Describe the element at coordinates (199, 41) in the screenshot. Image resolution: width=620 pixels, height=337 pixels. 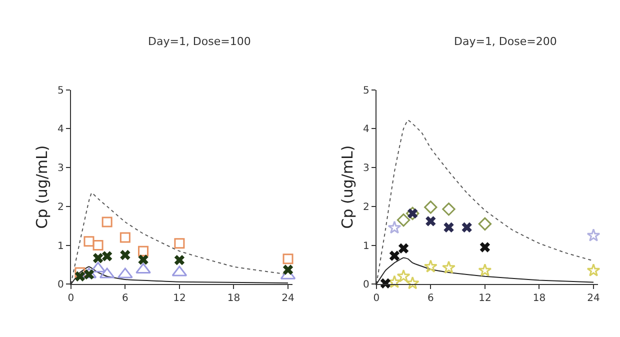
I see `chart-title: Day=1, Dose=100` at that location.